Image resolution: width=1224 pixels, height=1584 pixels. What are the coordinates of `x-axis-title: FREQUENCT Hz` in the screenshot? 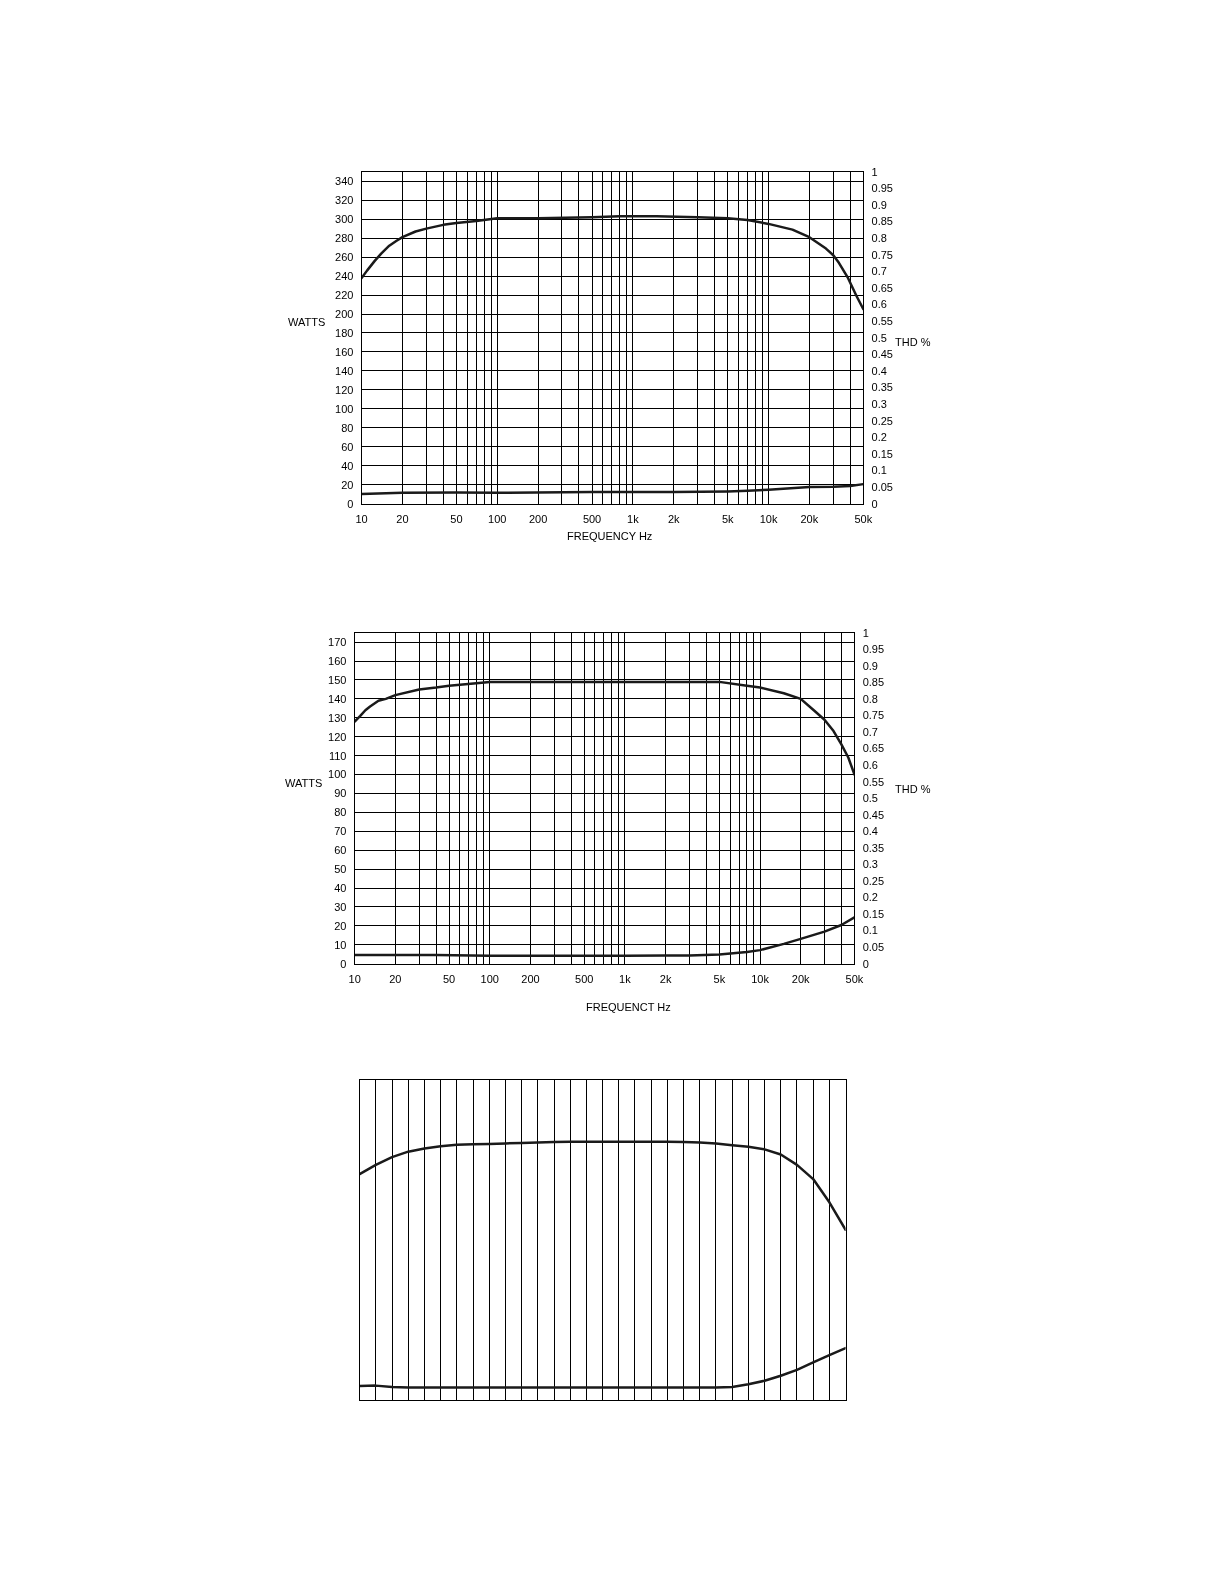 It's located at (628, 1007).